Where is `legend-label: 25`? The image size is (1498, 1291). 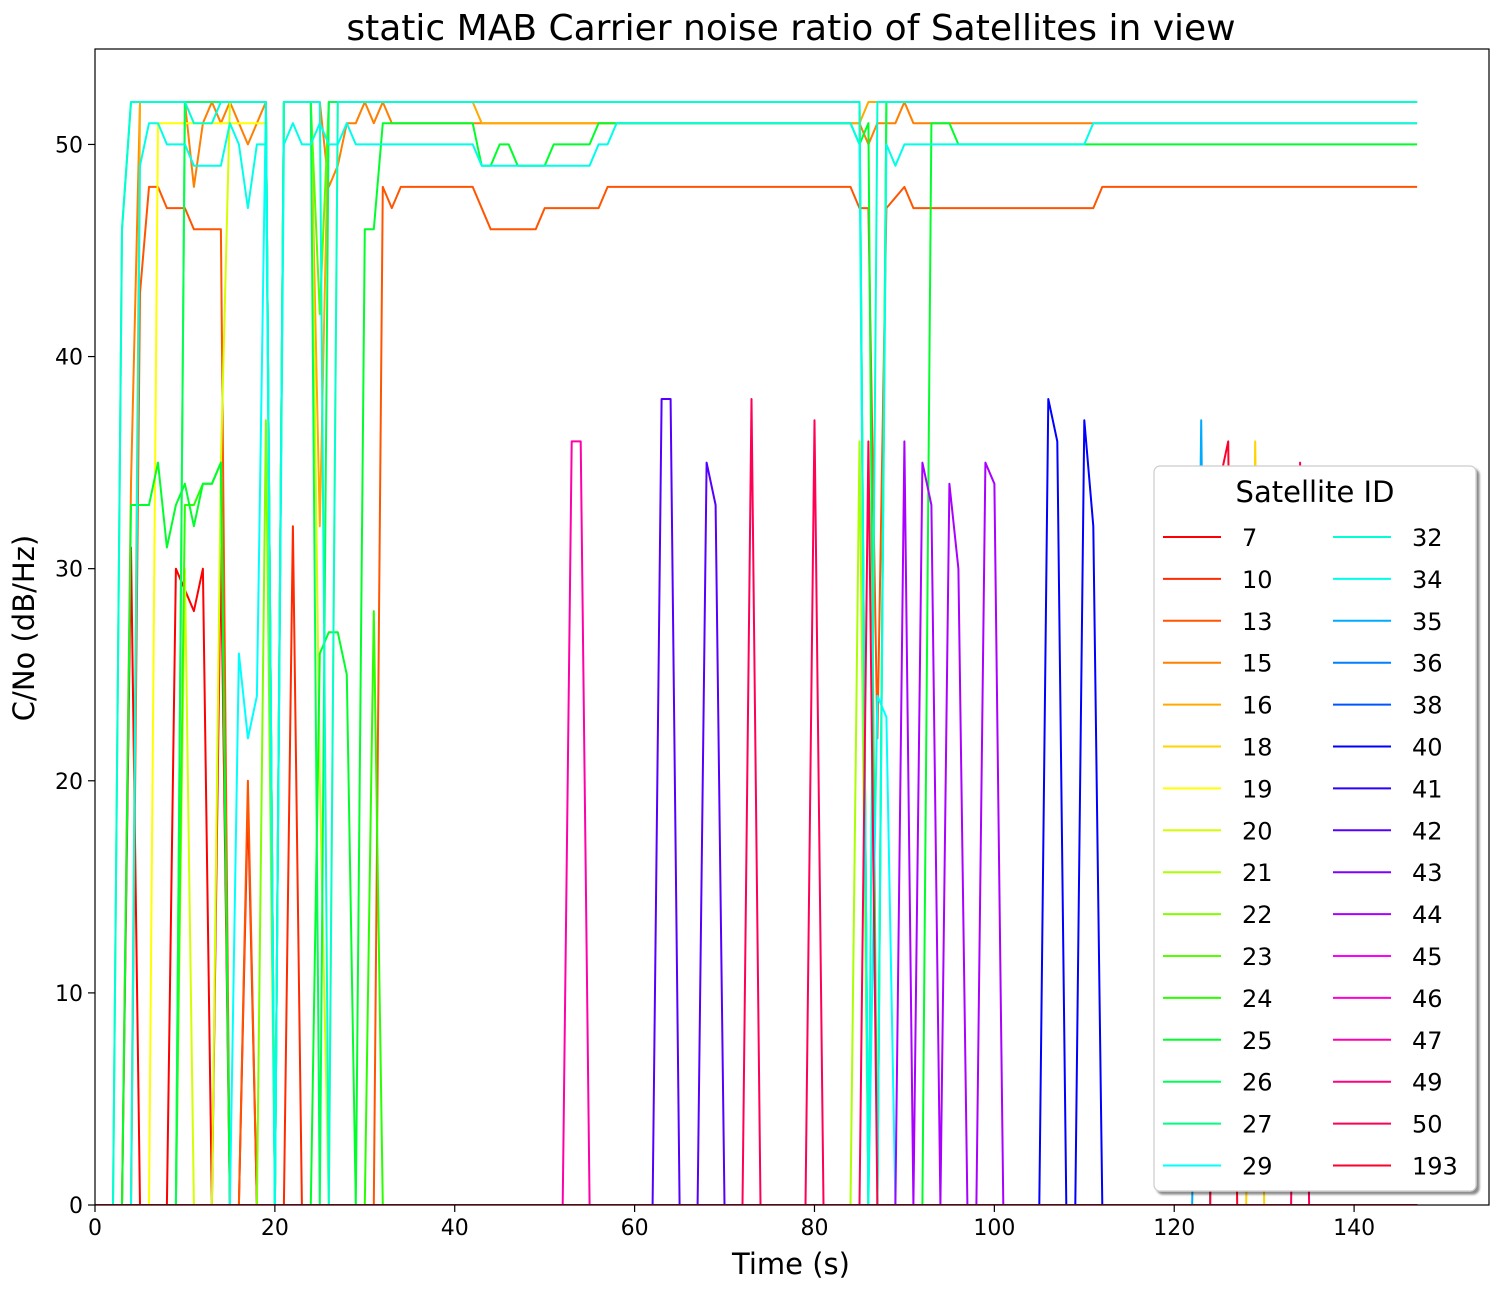 legend-label: 25 is located at coordinates (1257, 1041).